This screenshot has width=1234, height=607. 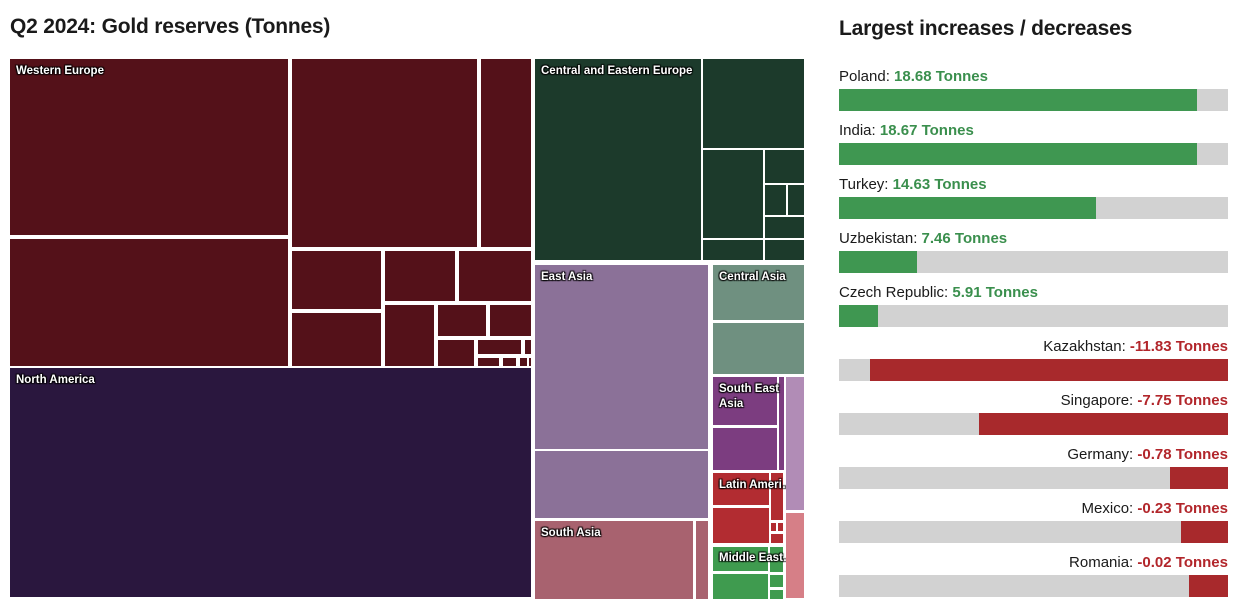 I want to click on treemap-cell-middle-east, so click(x=740, y=559).